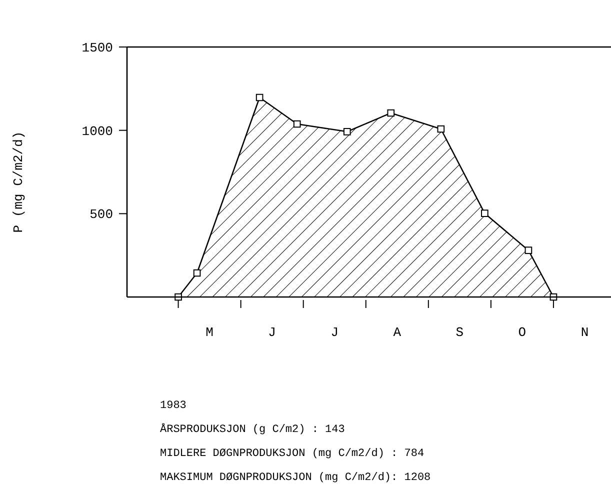 This screenshot has height=495, width=611. Describe the element at coordinates (522, 332) in the screenshot. I see `x-tick-label: O` at that location.